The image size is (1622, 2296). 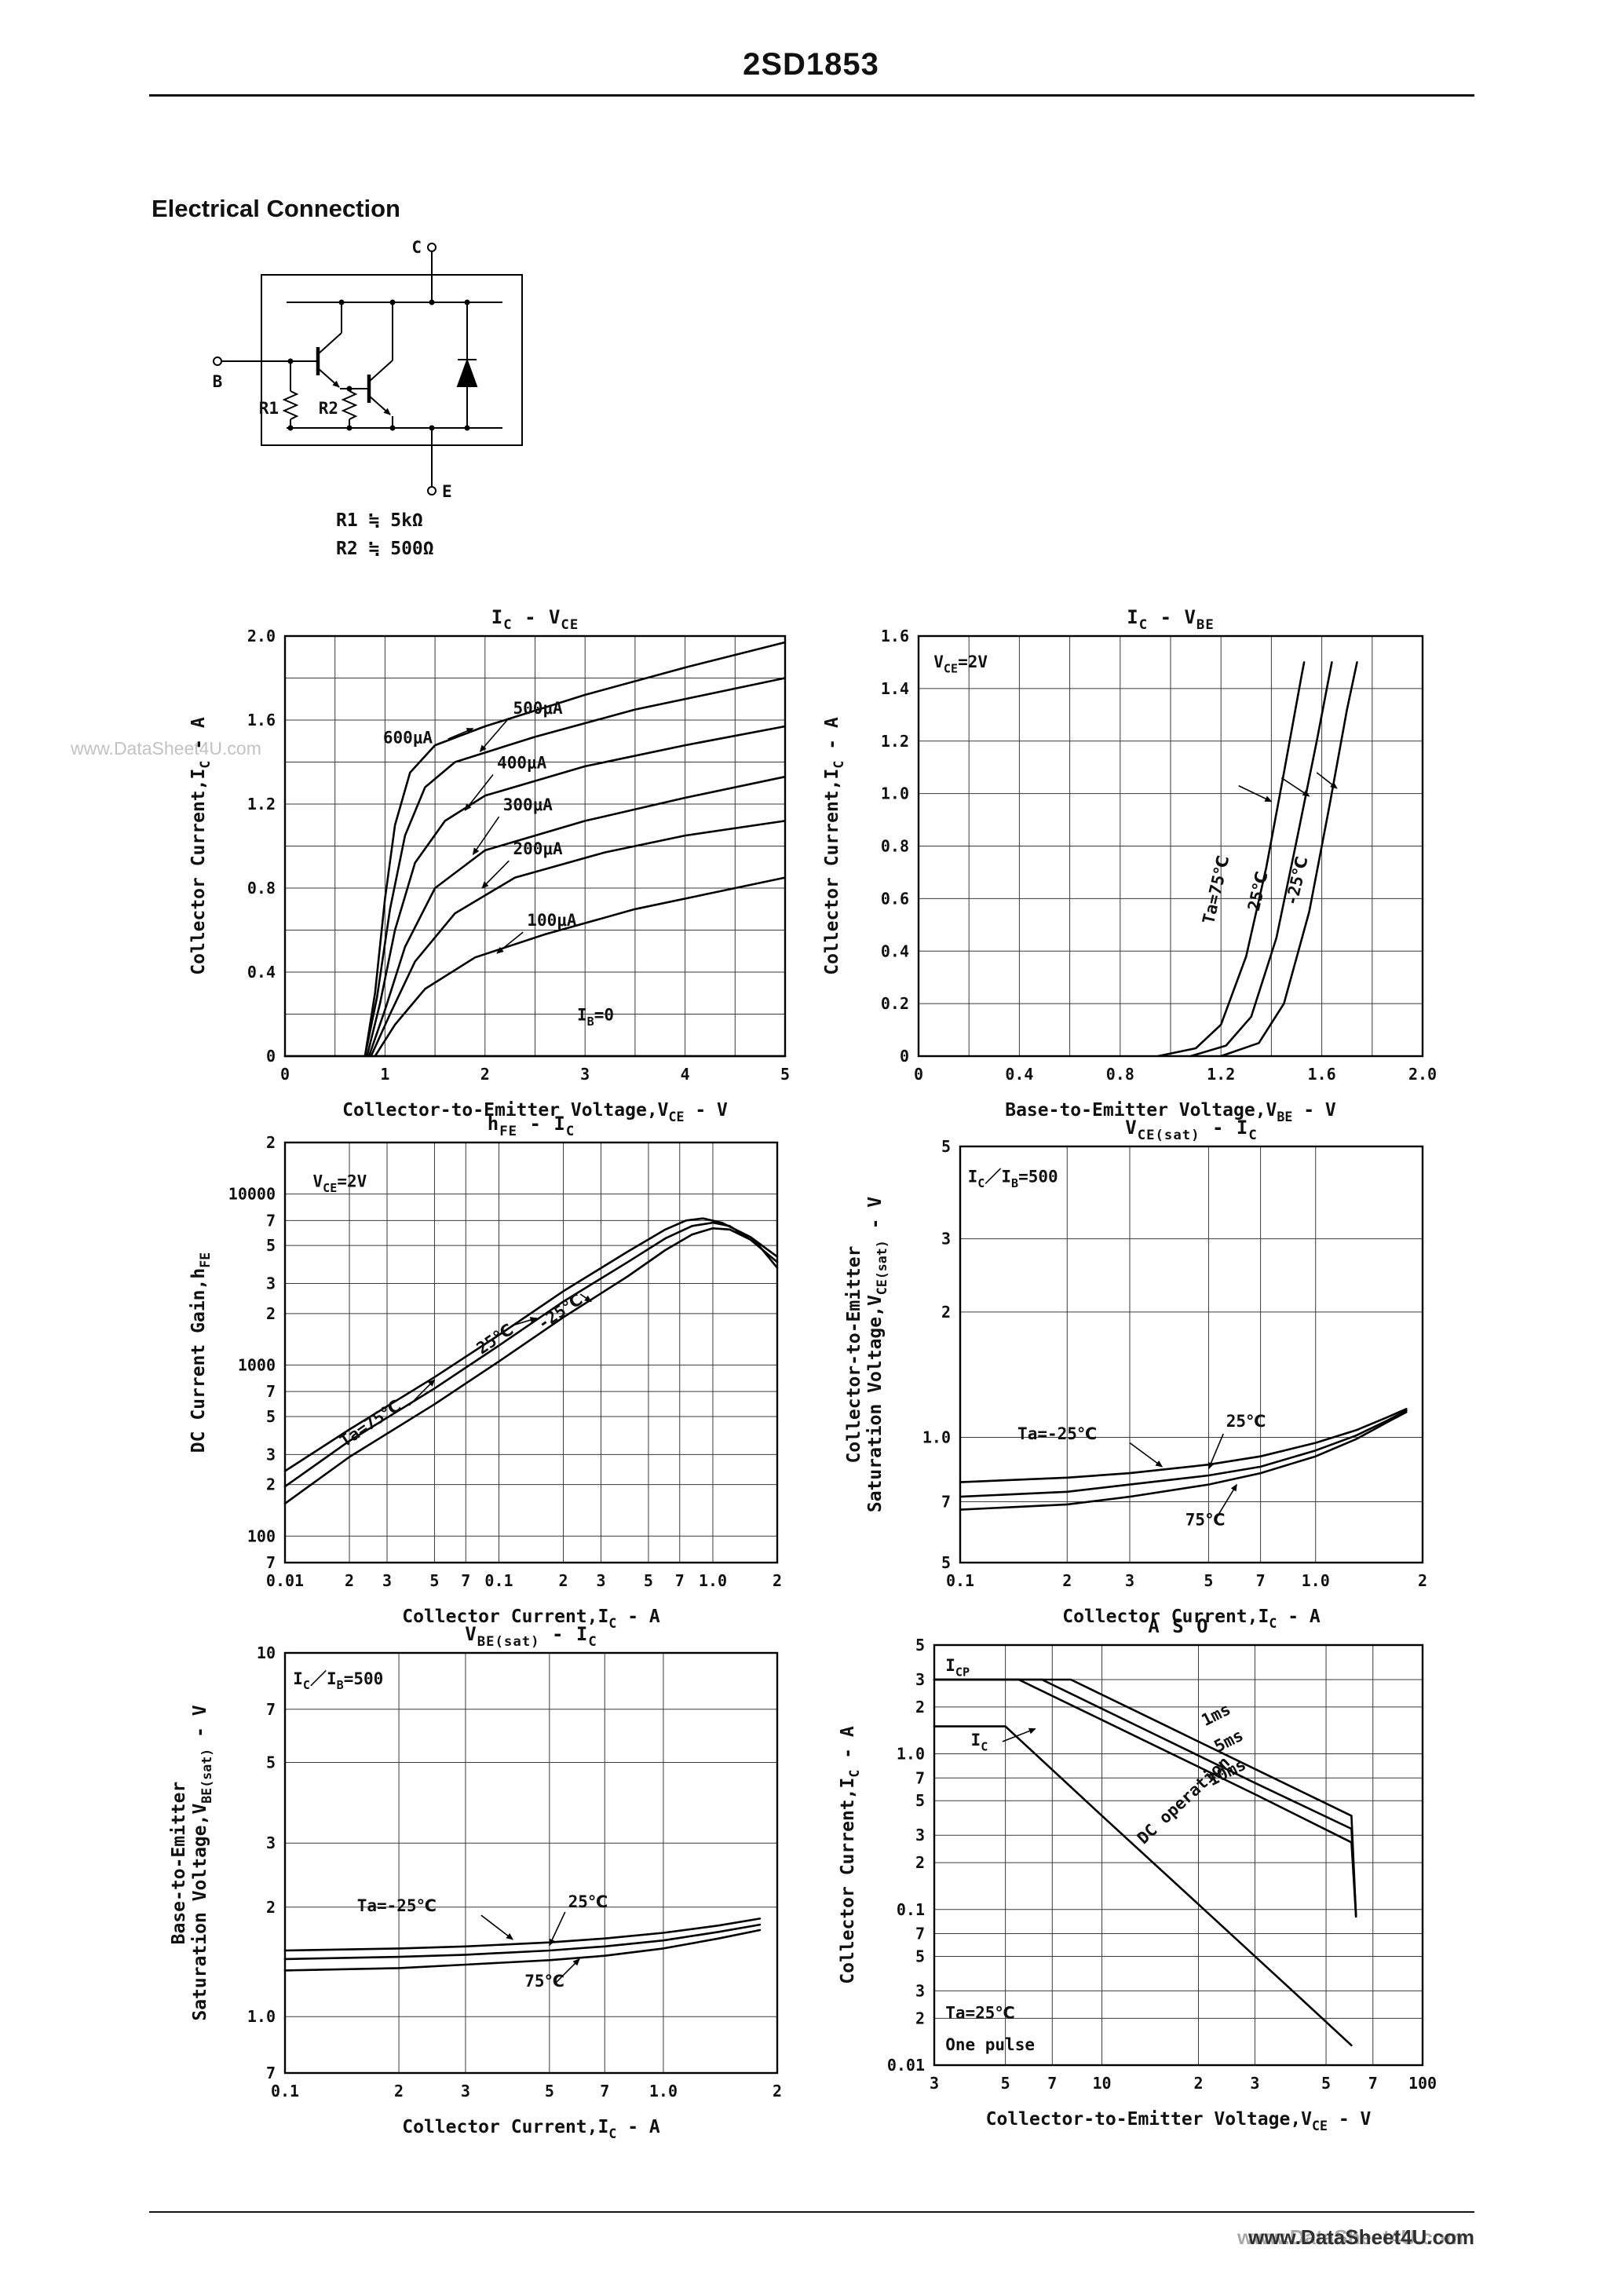 I want to click on chart-title: IC - VCE, so click(x=535, y=619).